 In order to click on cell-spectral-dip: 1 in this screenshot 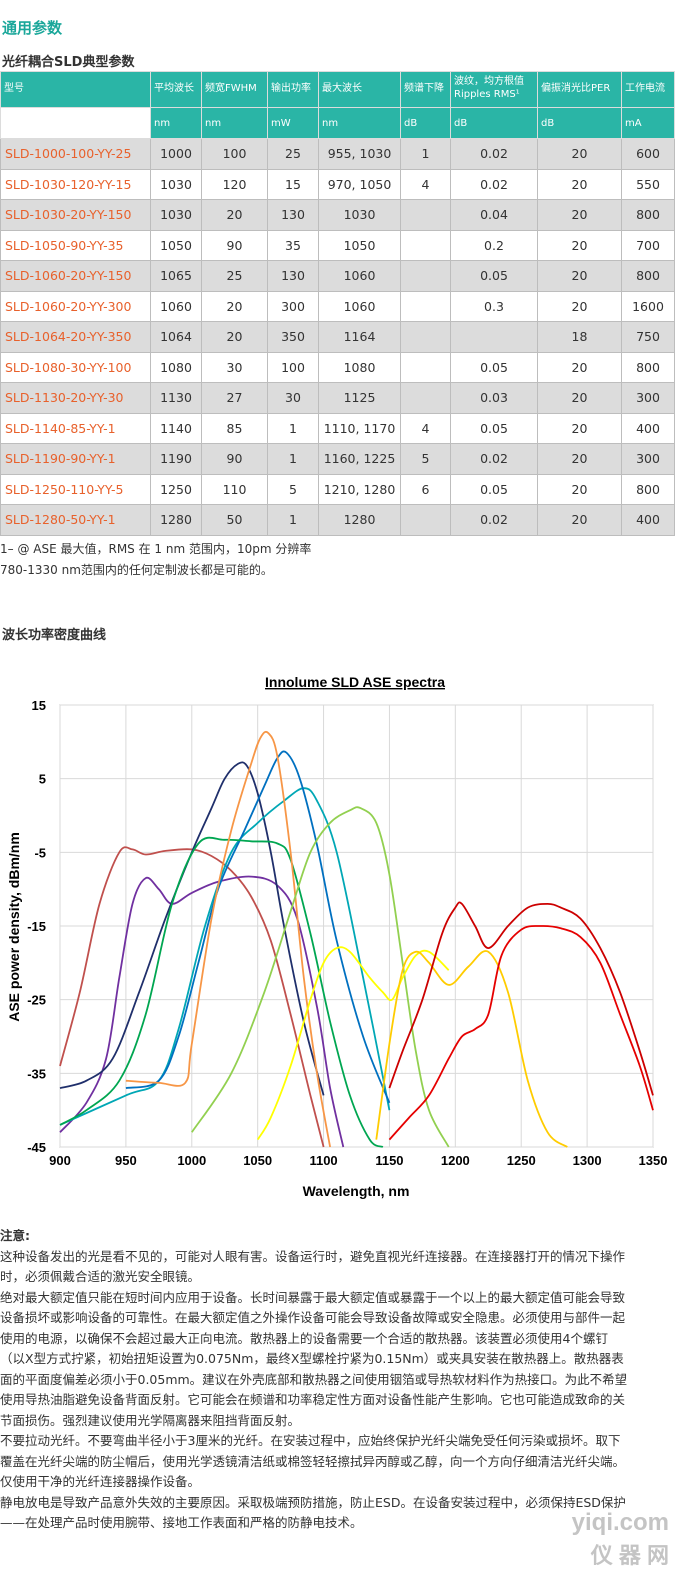, I will do `click(425, 154)`.